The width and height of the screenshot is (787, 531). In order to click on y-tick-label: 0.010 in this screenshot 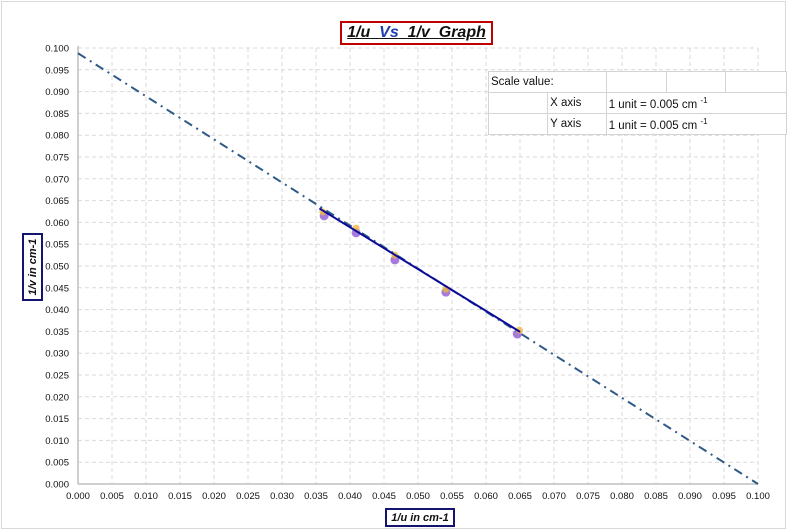, I will do `click(57, 441)`.